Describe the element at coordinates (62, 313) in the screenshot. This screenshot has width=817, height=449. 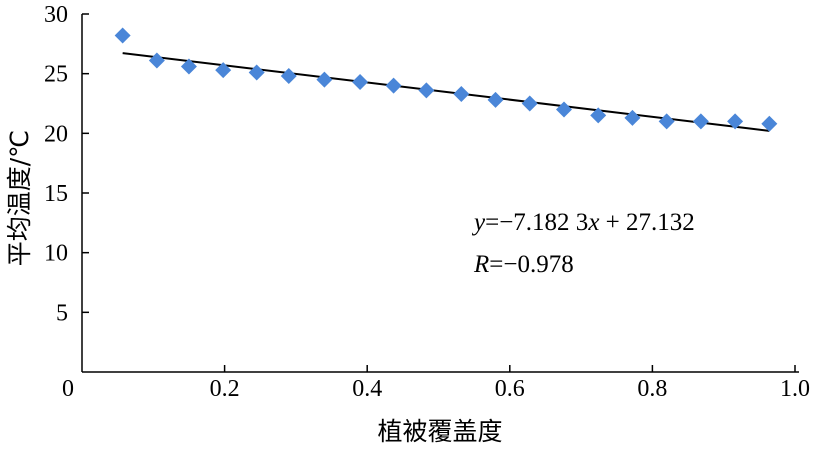
I see `y-tick-label: 5` at that location.